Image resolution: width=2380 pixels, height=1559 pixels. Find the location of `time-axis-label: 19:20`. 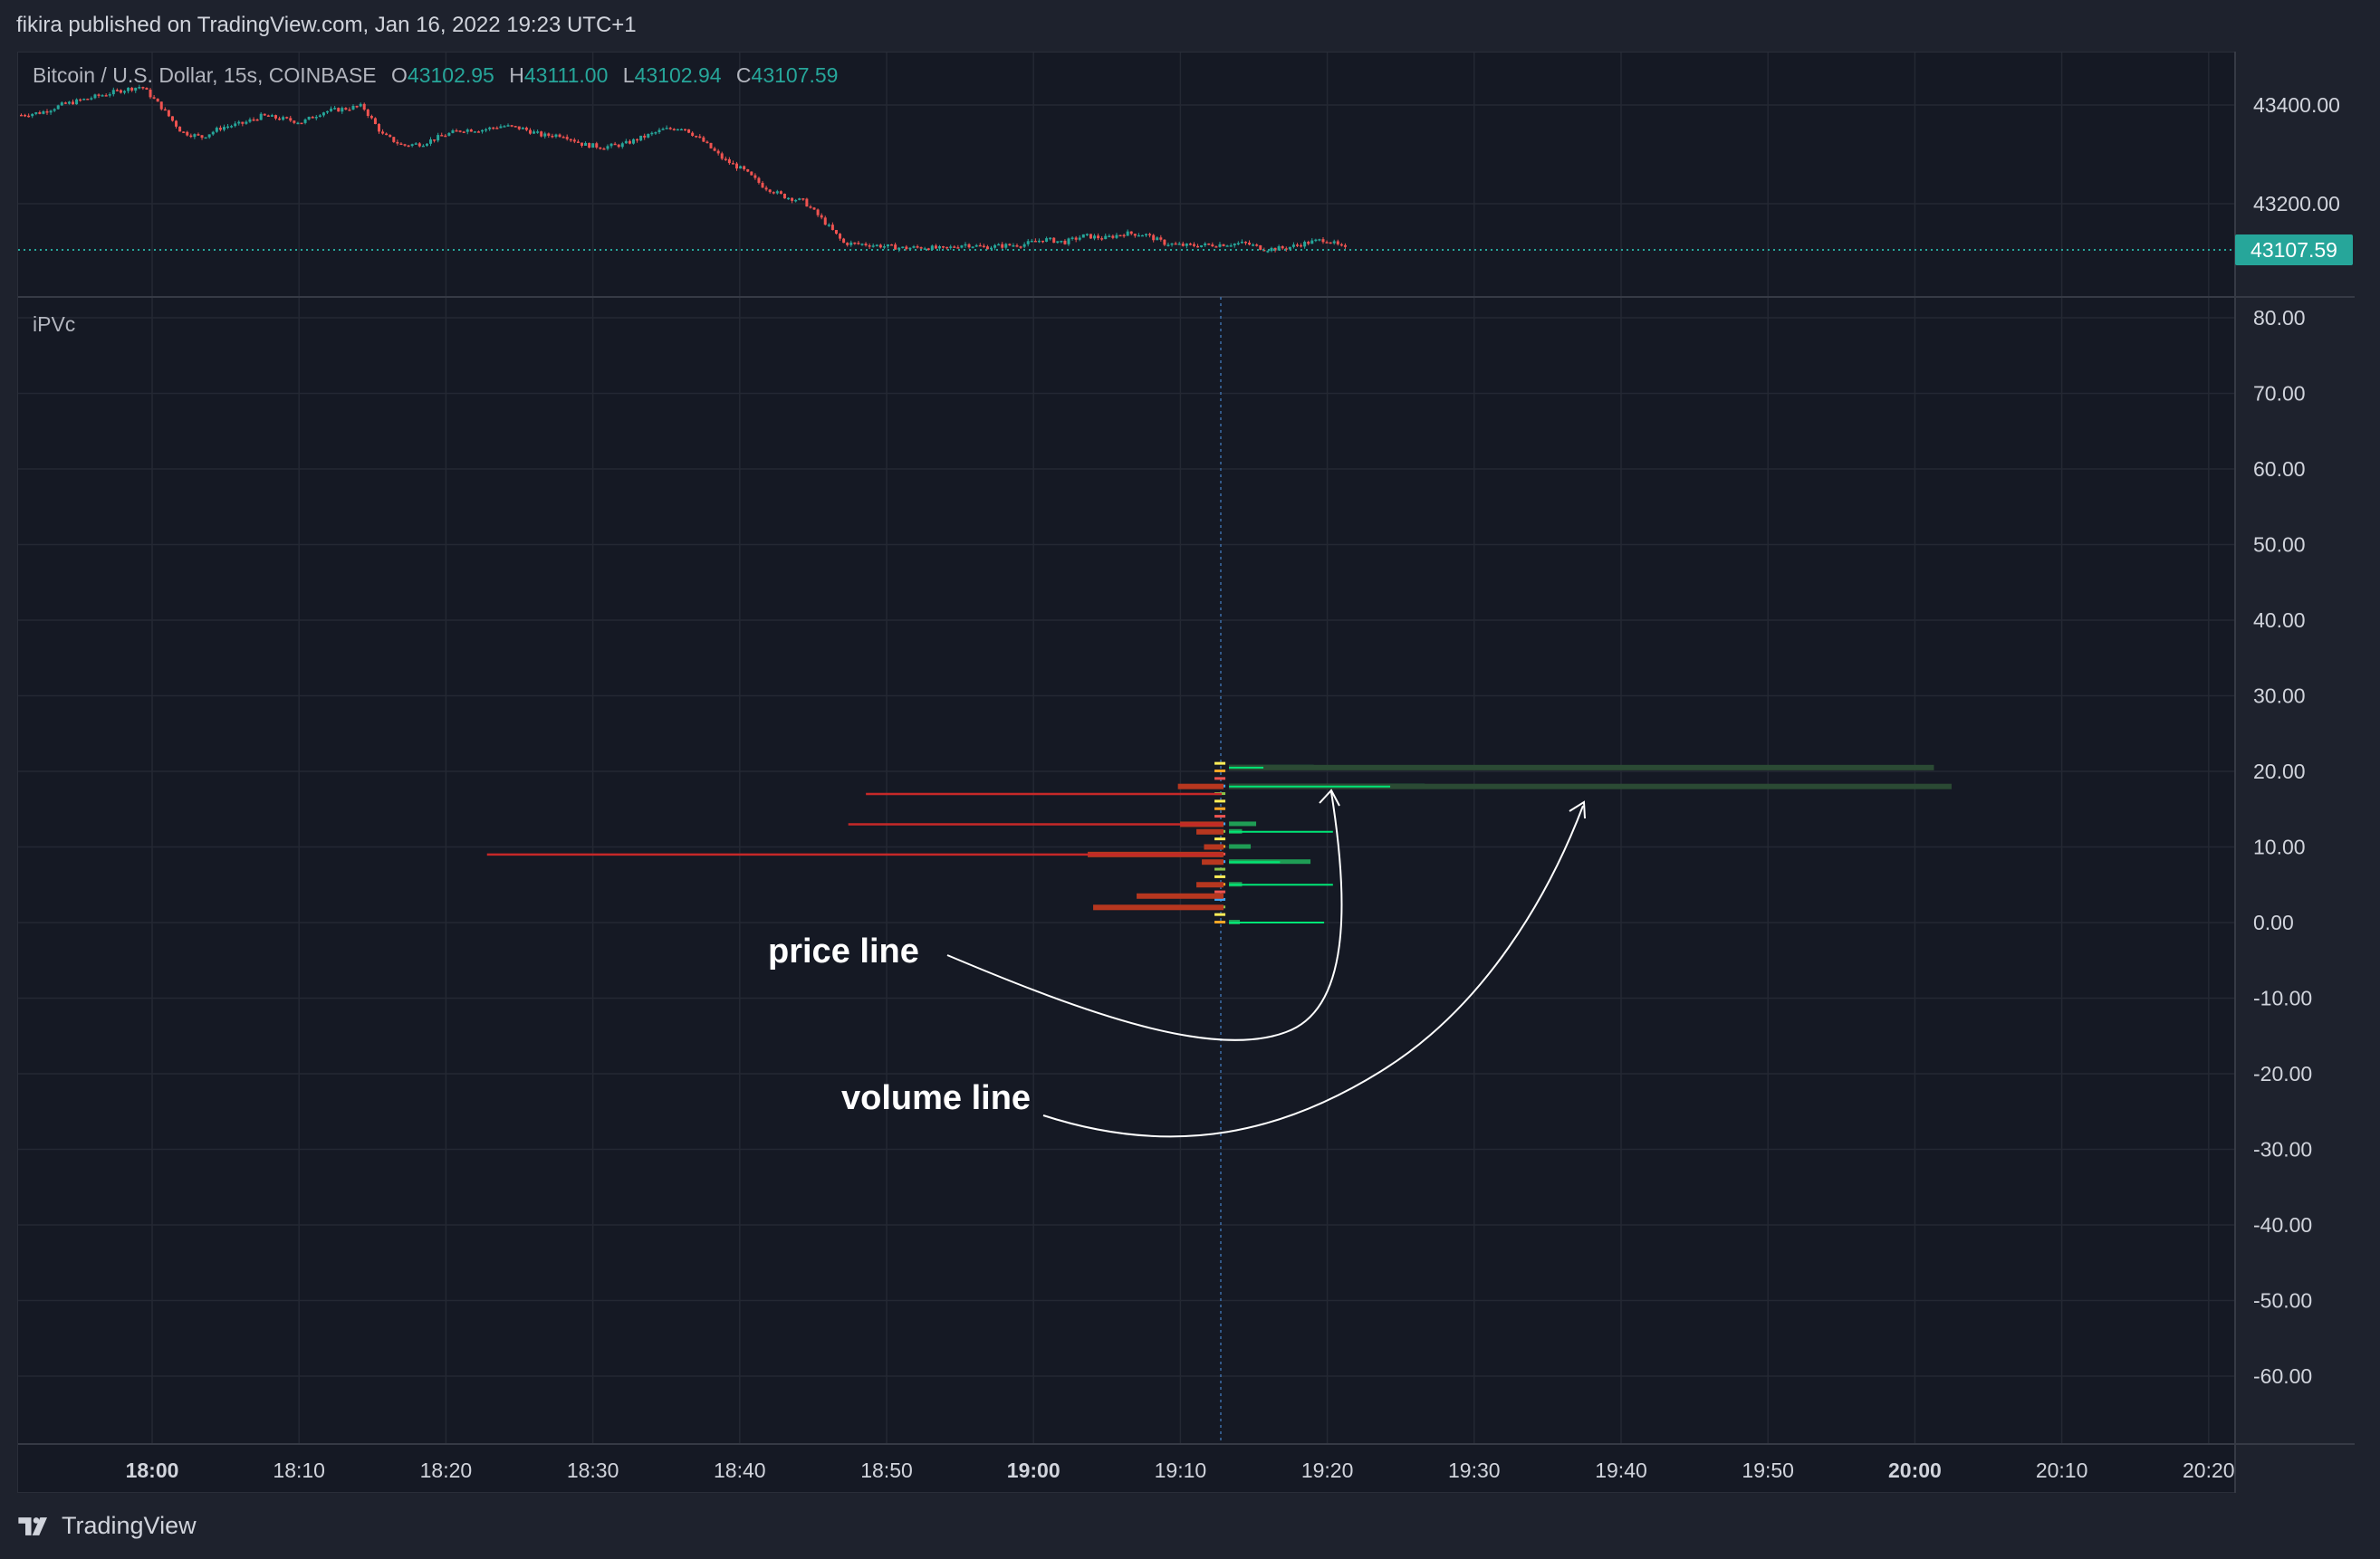

time-axis-label: 19:20 is located at coordinates (1327, 1470).